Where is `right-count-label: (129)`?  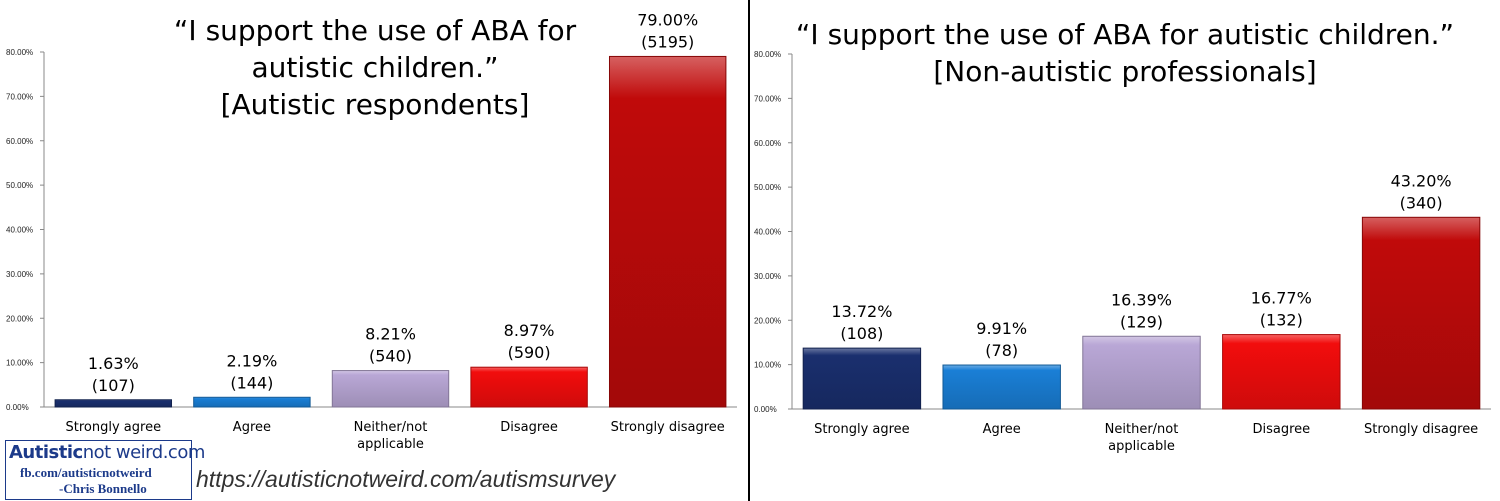
right-count-label: (129) is located at coordinates (1141, 321).